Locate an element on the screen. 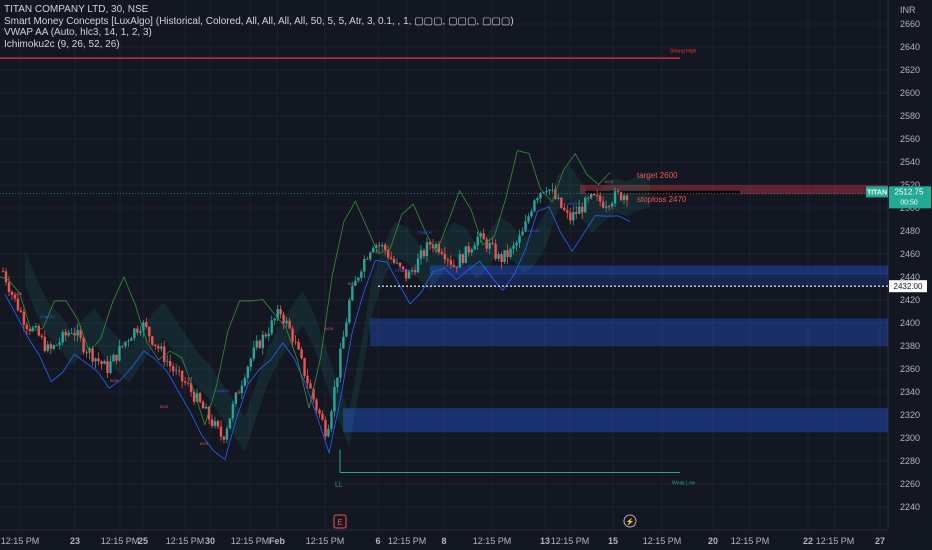  y-tick-label: 2580 is located at coordinates (910, 116).